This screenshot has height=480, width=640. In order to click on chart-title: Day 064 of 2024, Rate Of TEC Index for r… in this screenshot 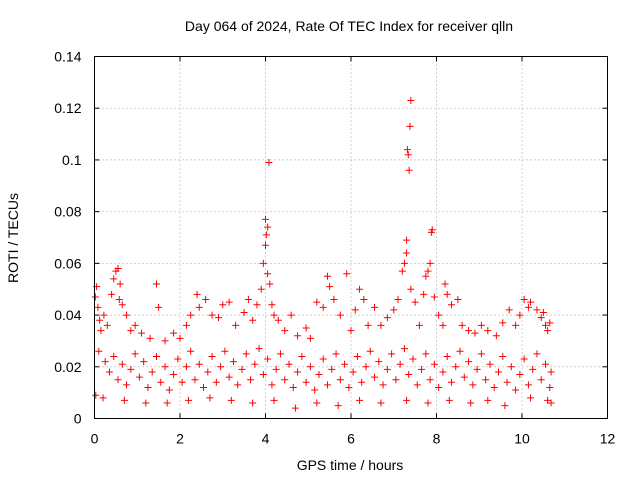, I will do `click(349, 26)`.